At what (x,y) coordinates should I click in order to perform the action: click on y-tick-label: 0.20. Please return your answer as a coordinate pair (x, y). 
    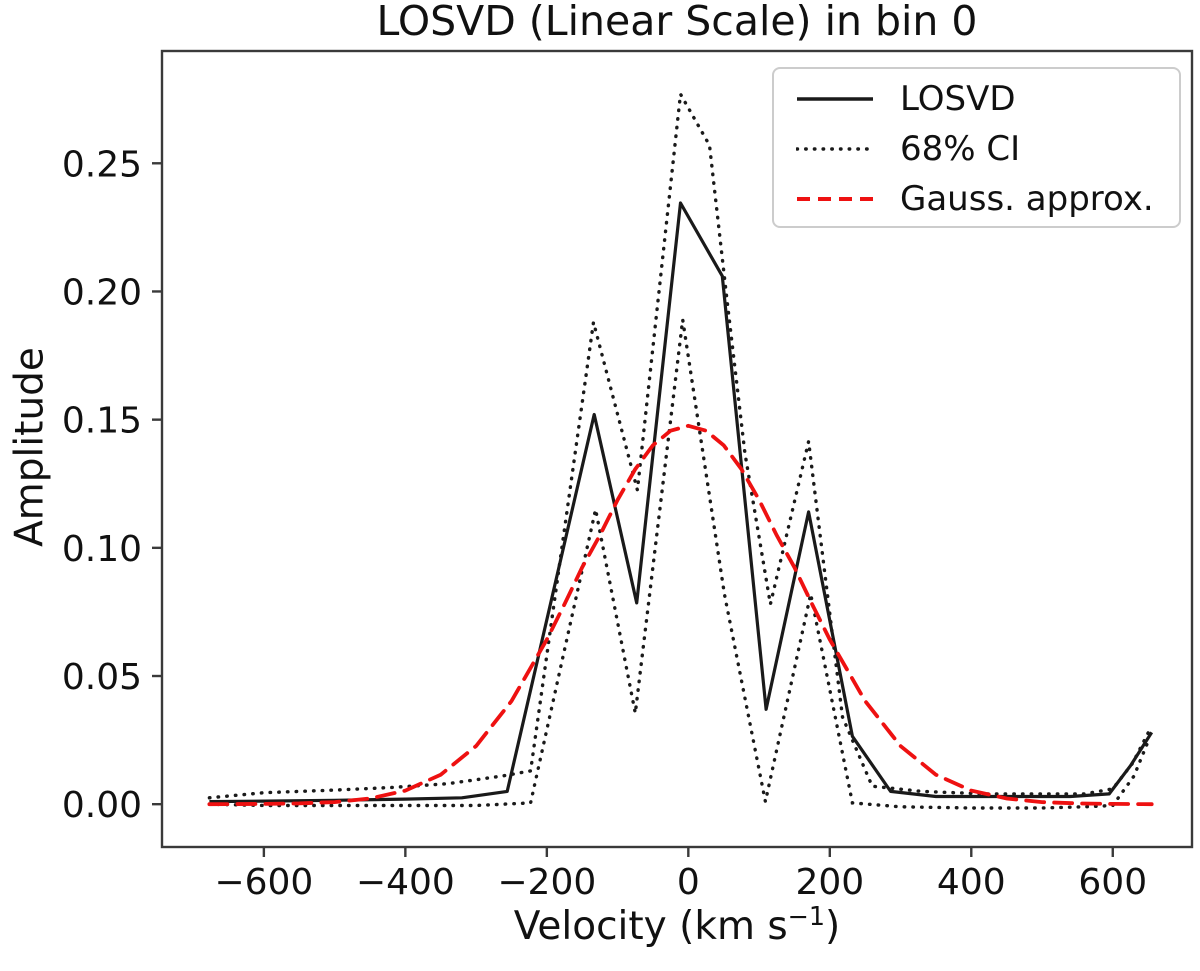
    Looking at the image, I should click on (102, 292).